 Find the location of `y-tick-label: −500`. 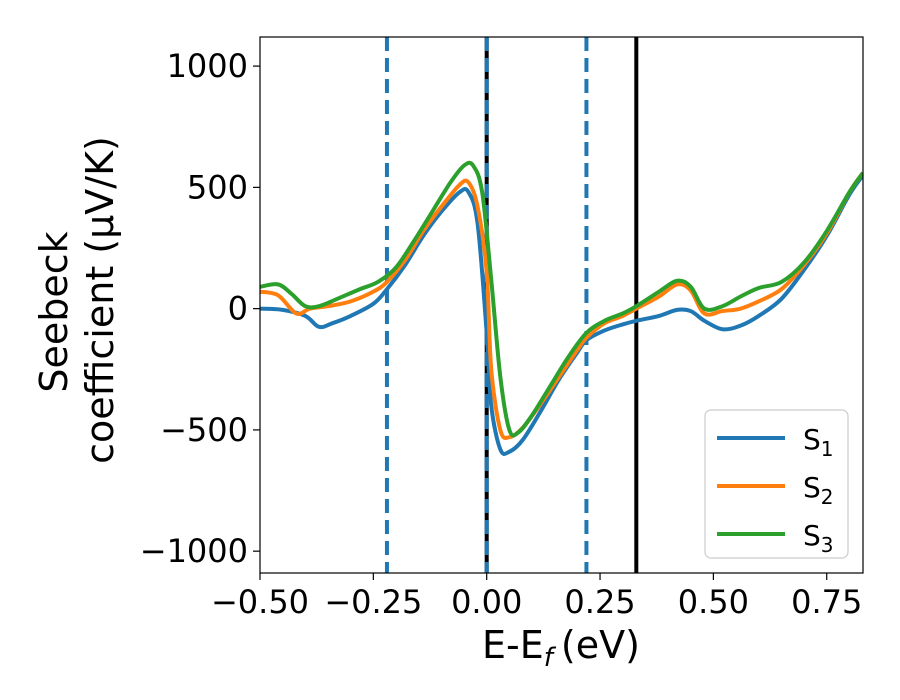

y-tick-label: −500 is located at coordinates (204, 430).